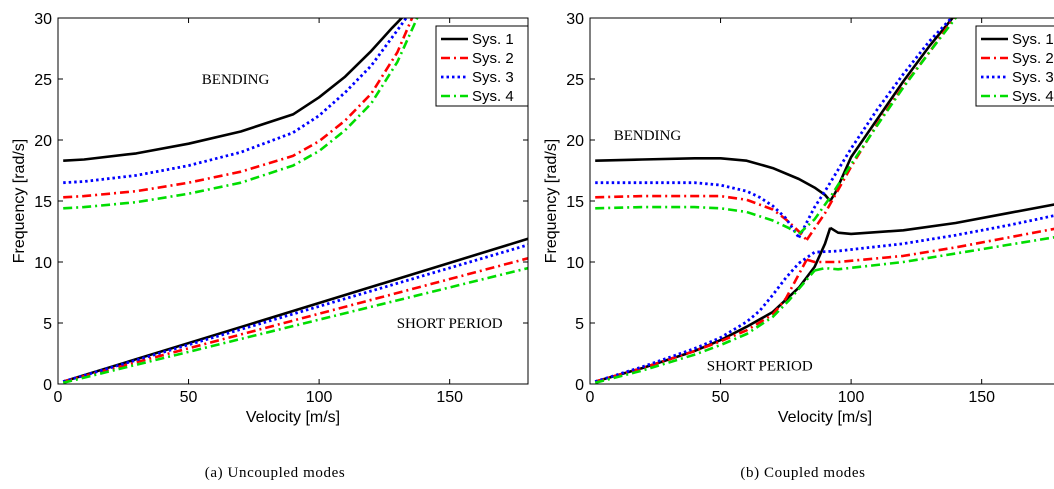 This screenshot has width=1054, height=489. I want to click on caption: (b) Coupled modes, so click(802, 473).